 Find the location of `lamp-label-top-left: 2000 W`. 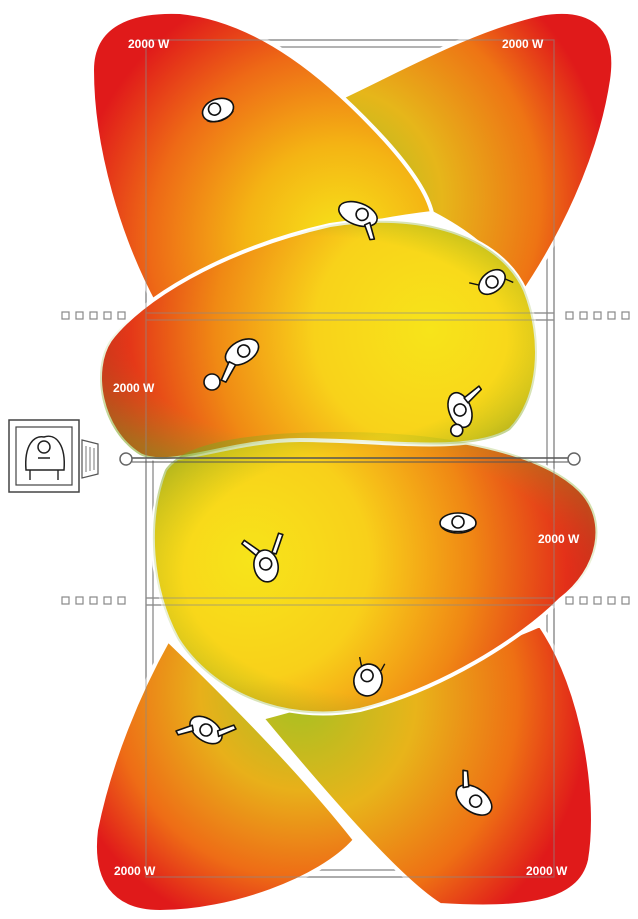

lamp-label-top-left: 2000 W is located at coordinates (149, 44).